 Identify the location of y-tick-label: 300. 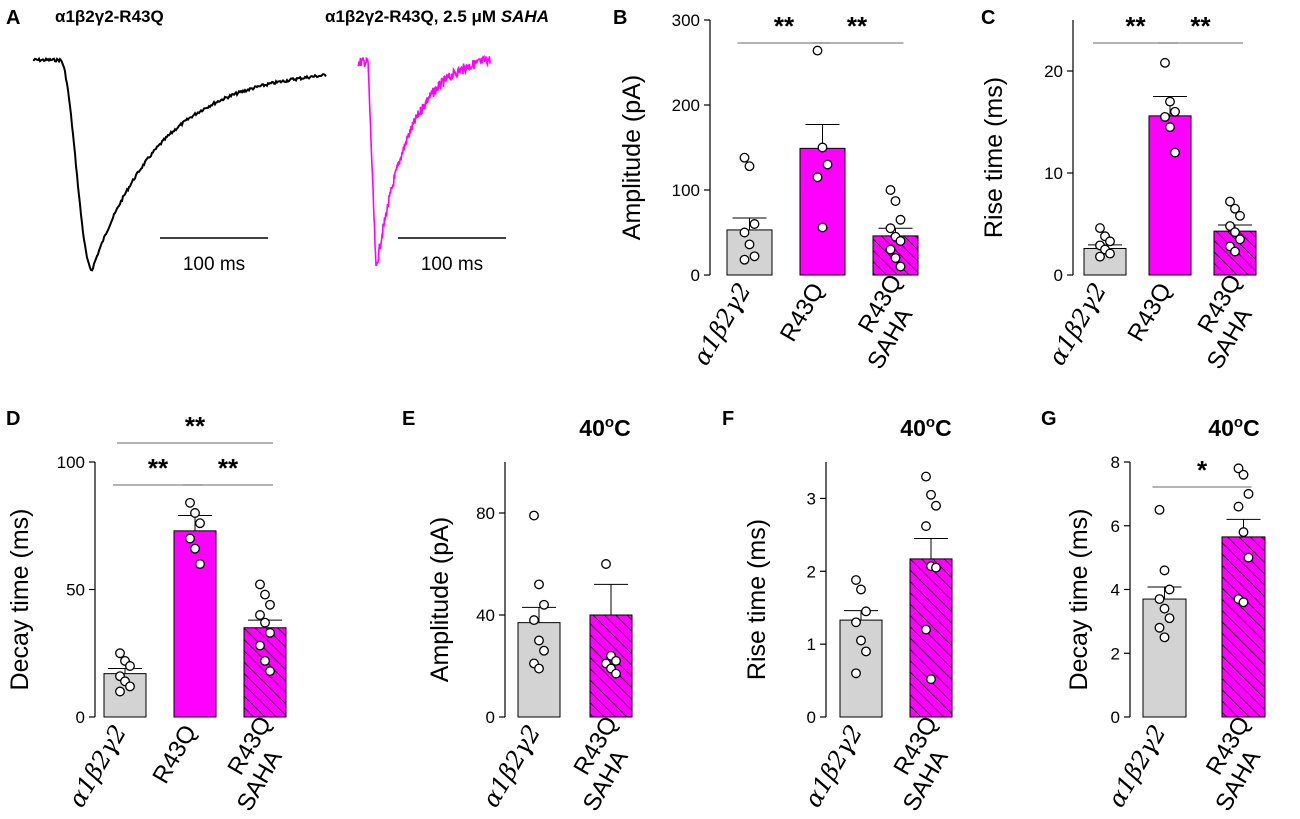
(686, 20).